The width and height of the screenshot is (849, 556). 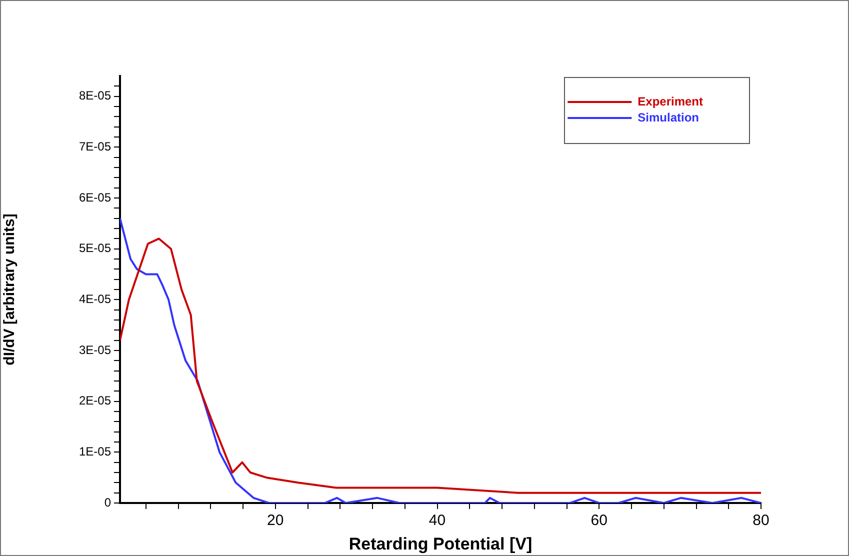 I want to click on y-axis-title: dI/dV [arbitrary units], so click(x=9, y=290).